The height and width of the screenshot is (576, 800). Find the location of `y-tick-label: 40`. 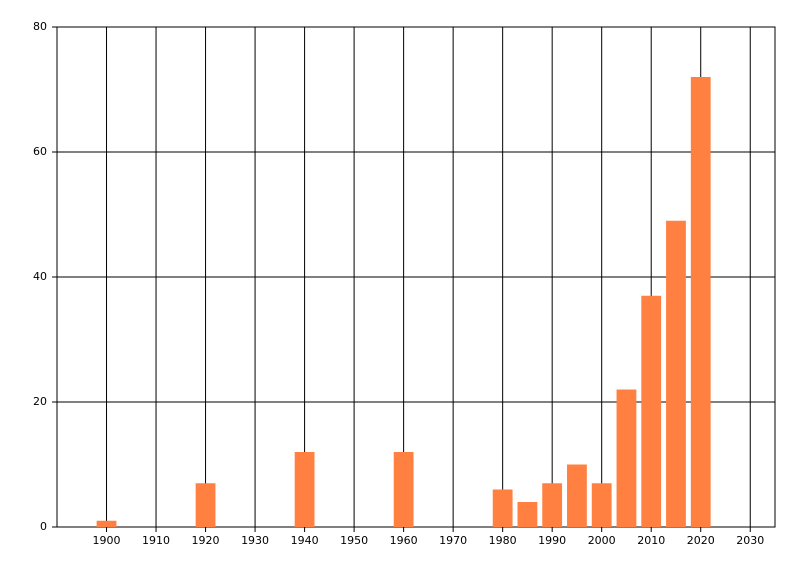

y-tick-label: 40 is located at coordinates (40, 276).